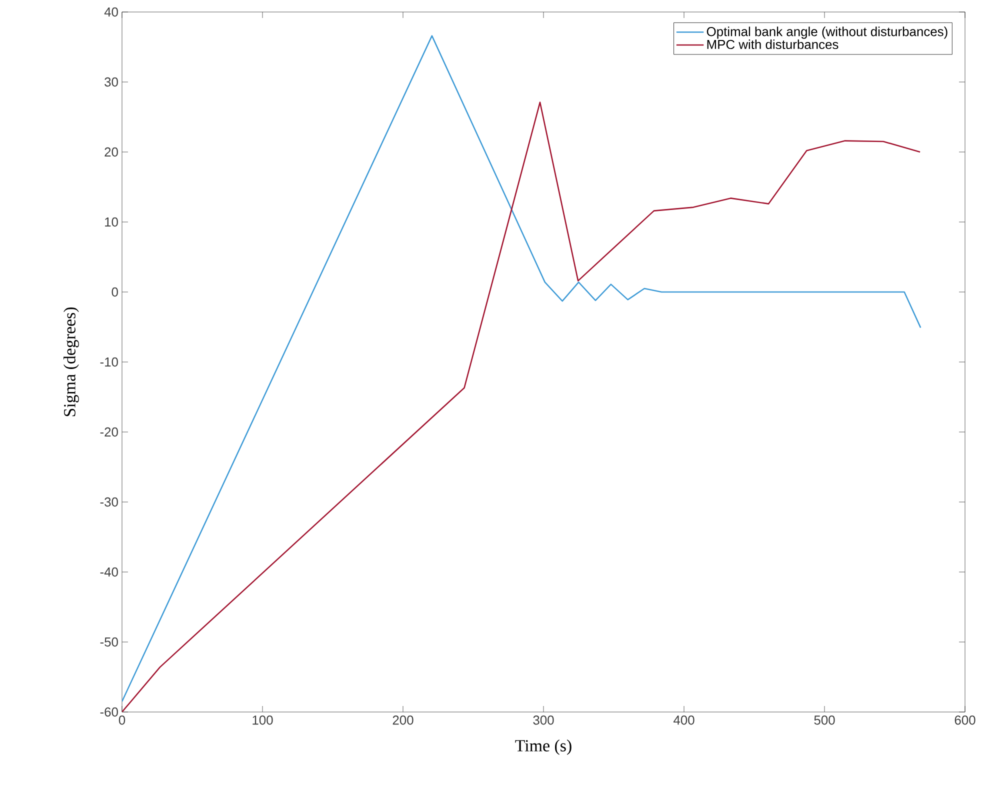  Describe the element at coordinates (403, 720) in the screenshot. I see `x-tick-label: 200` at that location.